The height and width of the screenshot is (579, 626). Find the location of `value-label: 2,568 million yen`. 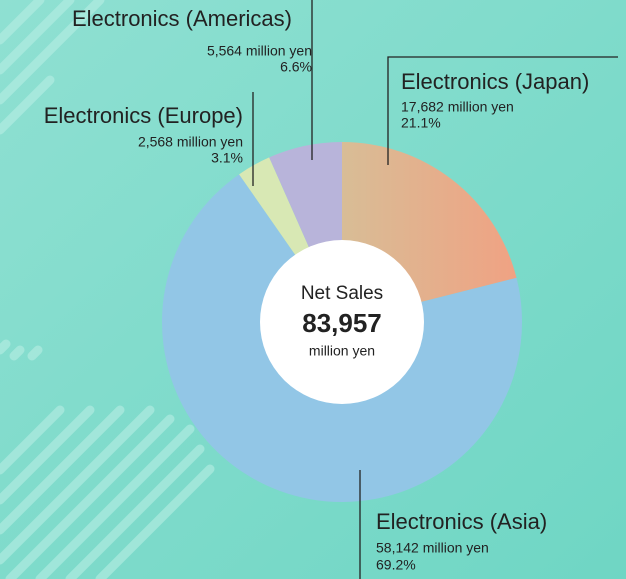

value-label: 2,568 million yen is located at coordinates (190, 142).